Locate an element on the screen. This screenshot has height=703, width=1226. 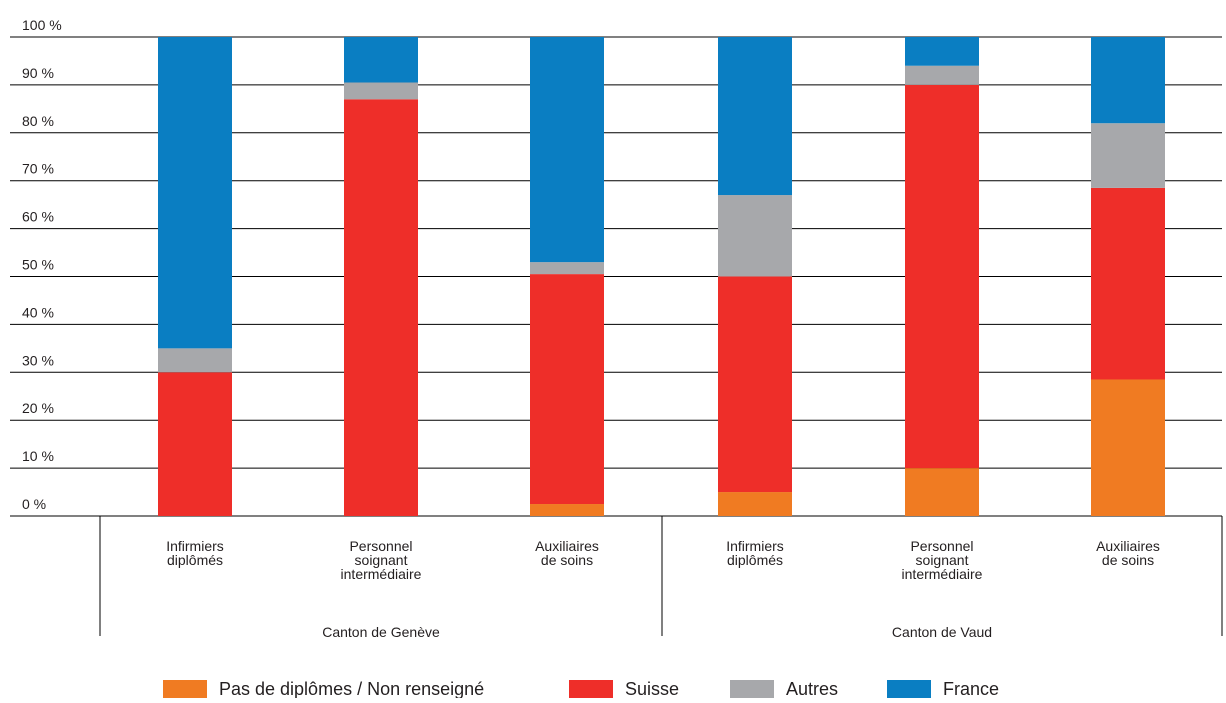
y-tick-label: 100 % is located at coordinates (42, 25).